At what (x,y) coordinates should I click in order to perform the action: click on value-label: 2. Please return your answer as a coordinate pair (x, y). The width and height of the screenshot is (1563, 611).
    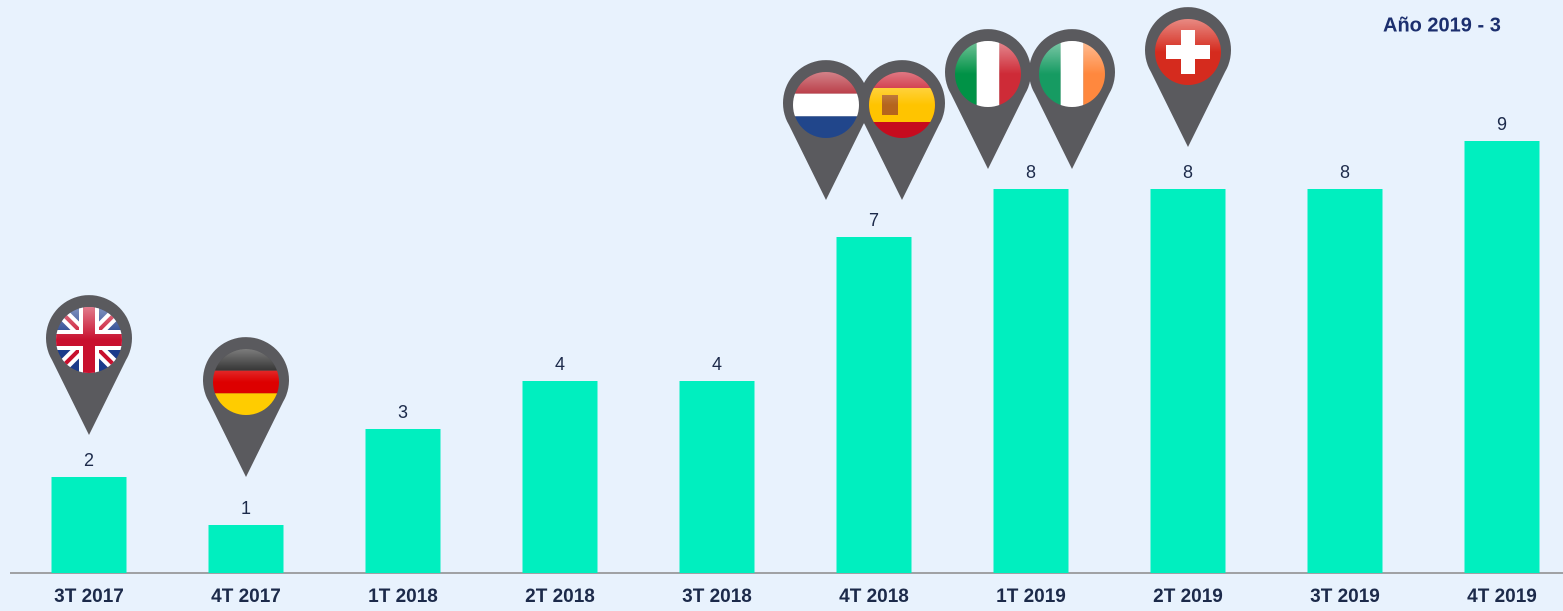
    Looking at the image, I should click on (89, 460).